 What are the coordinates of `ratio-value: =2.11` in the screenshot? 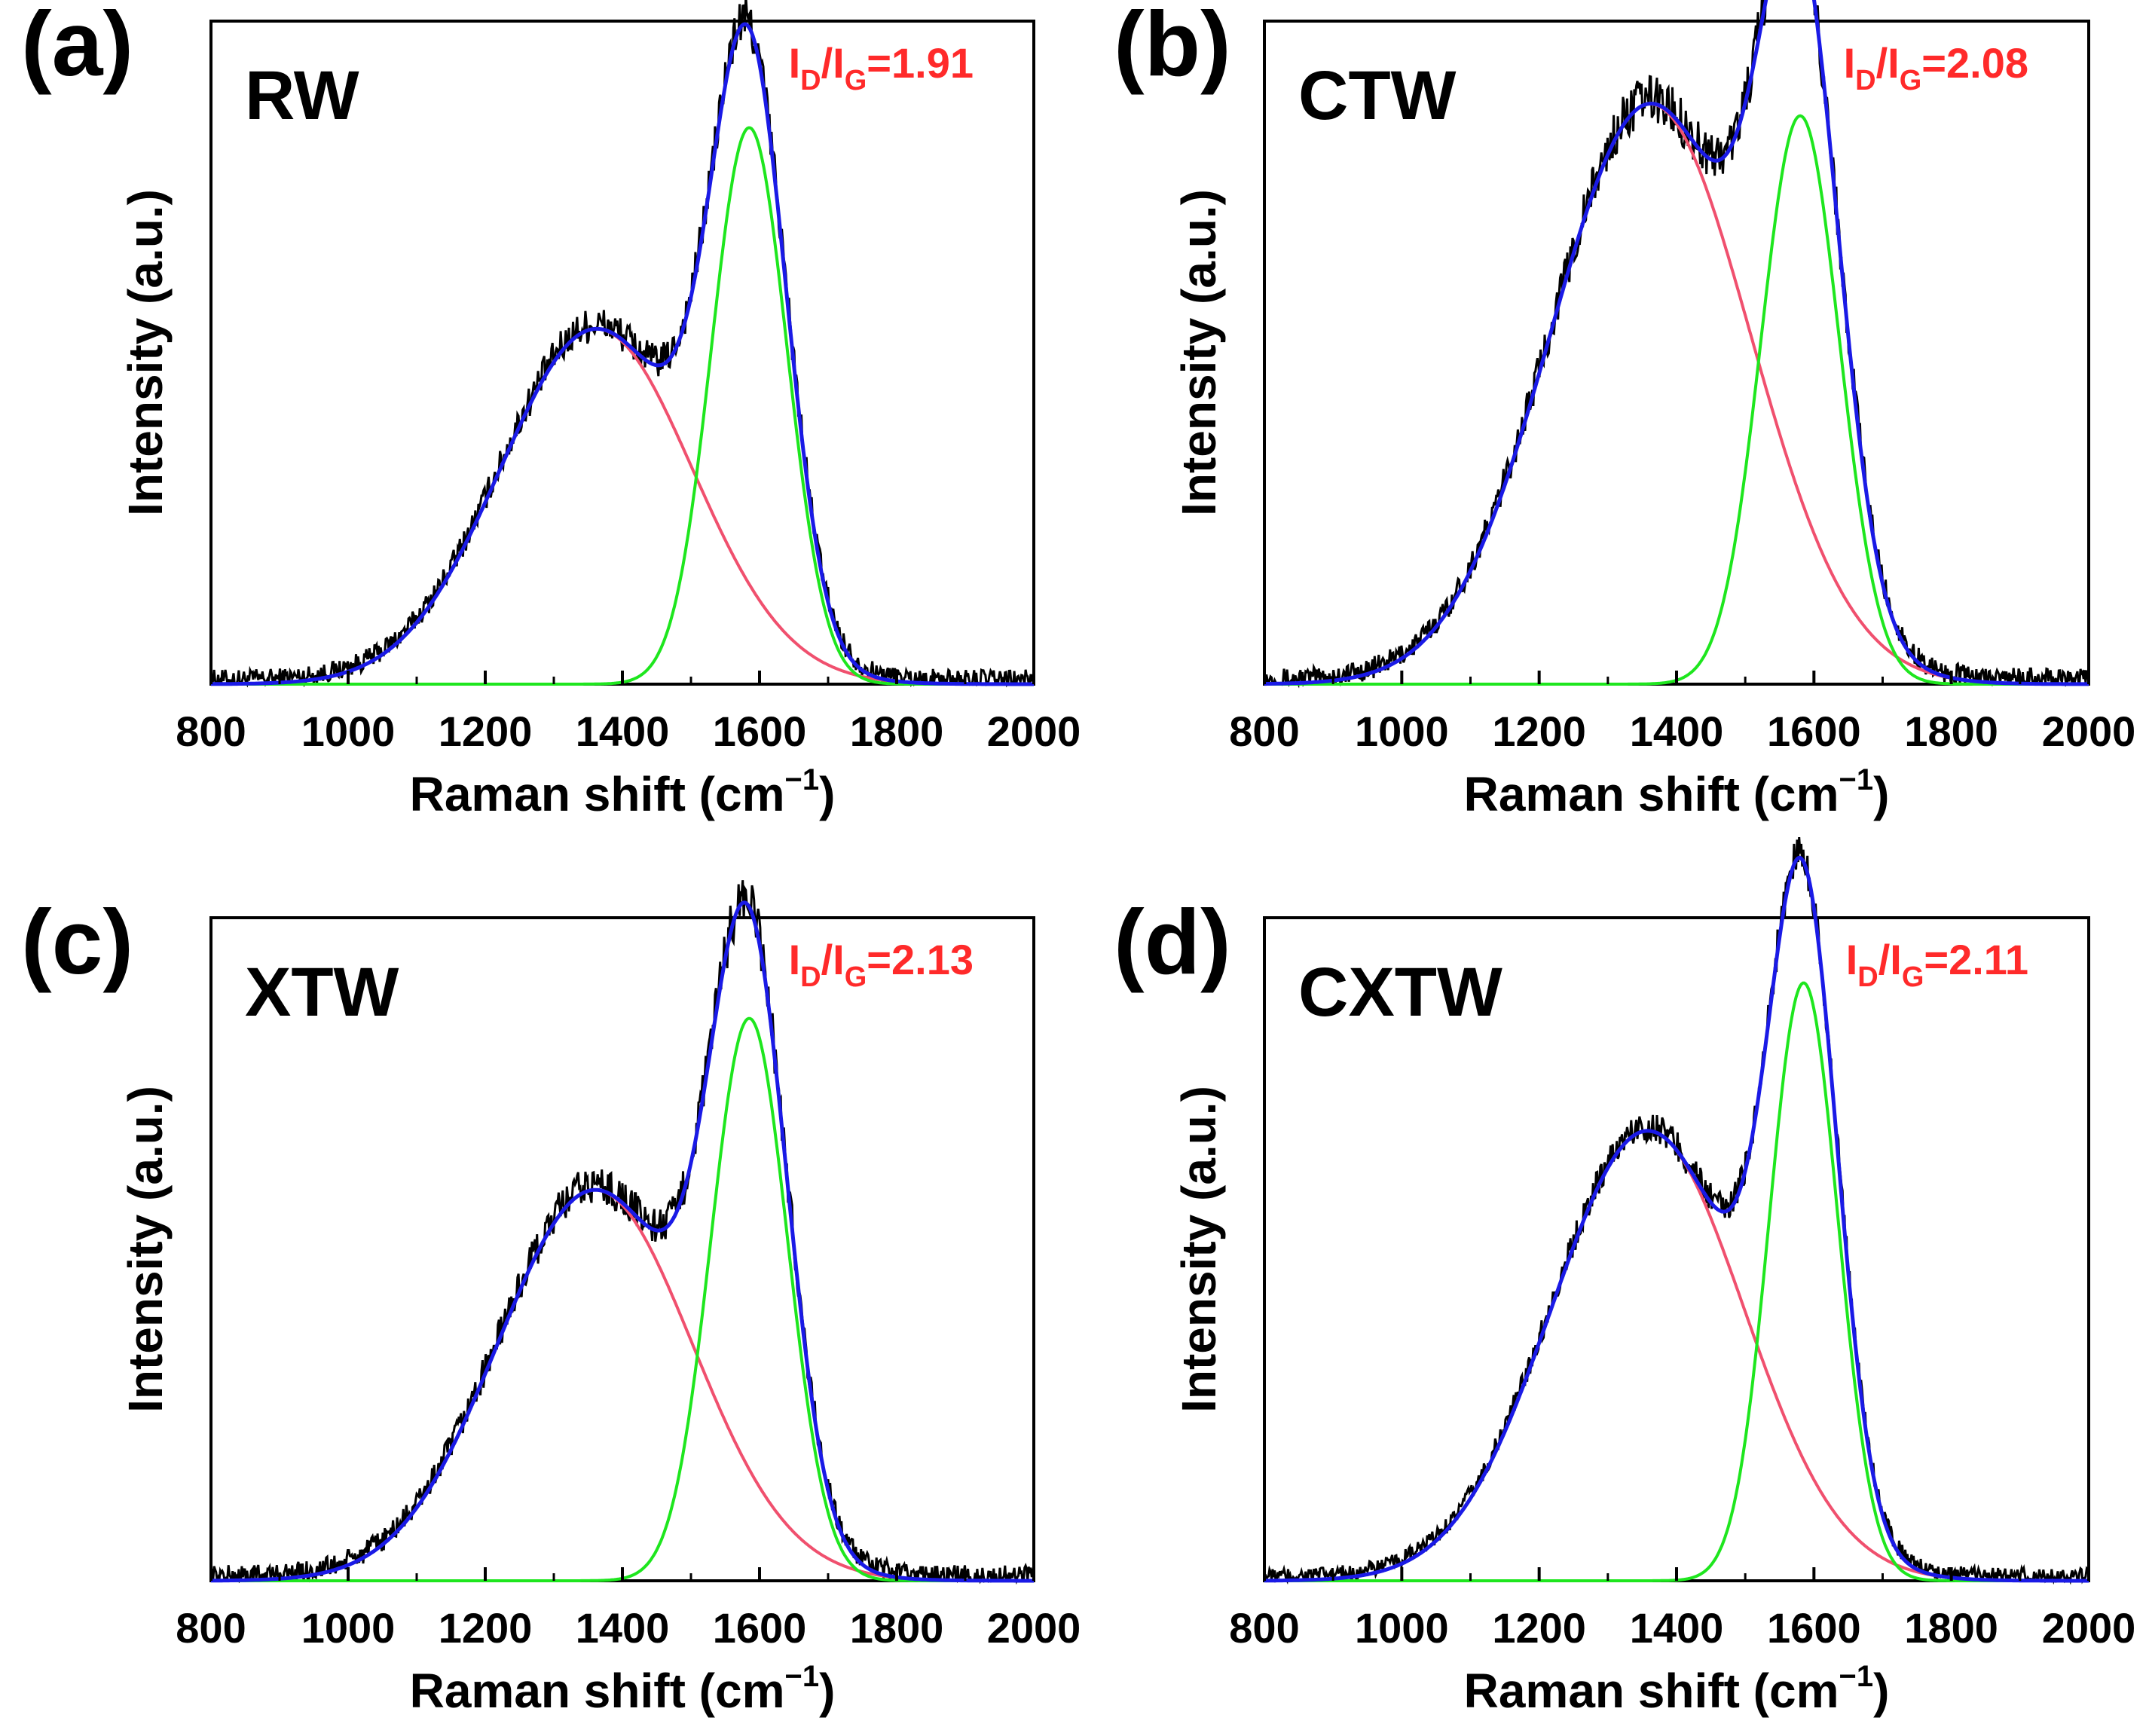 It's located at (1976, 959).